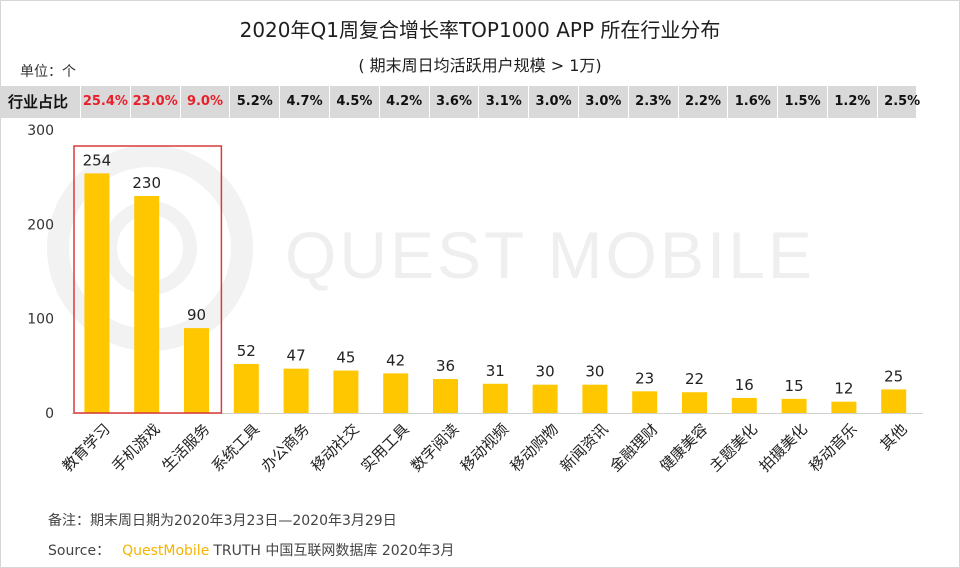  I want to click on chart-subtitle: ( 期末周日均活跃用户规模 > 1万), so click(480, 65).